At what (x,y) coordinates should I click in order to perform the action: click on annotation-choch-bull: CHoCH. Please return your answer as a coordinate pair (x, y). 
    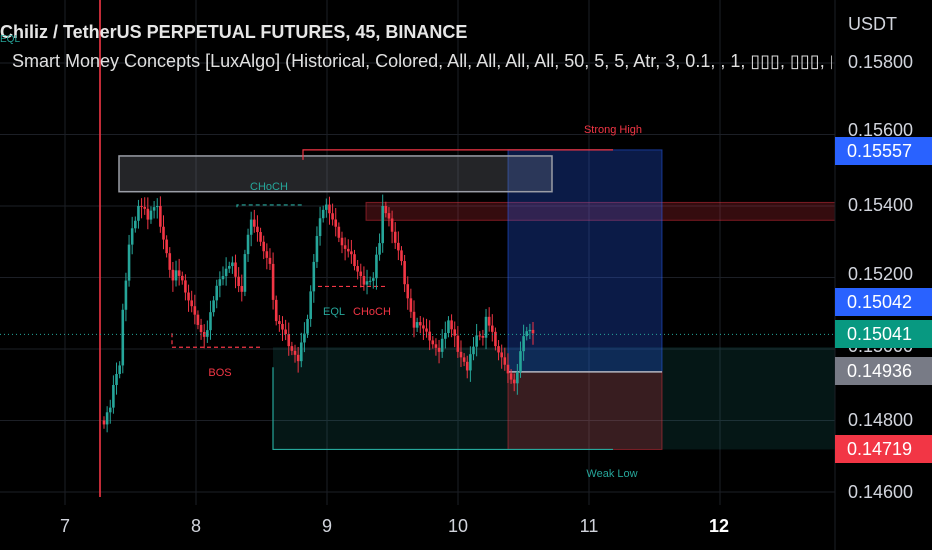
    Looking at the image, I should click on (269, 187).